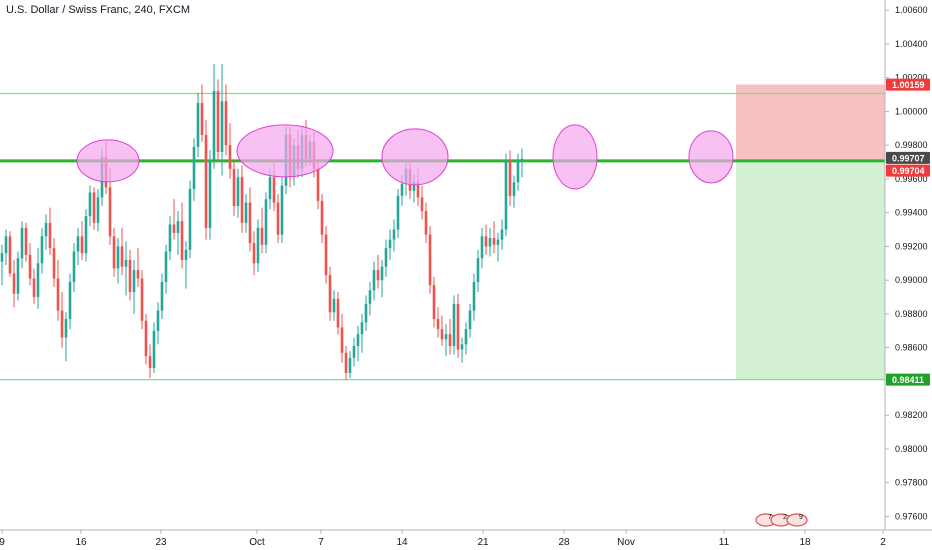 The height and width of the screenshot is (550, 932). Describe the element at coordinates (810, 123) in the screenshot. I see `stop-loss-zone` at that location.